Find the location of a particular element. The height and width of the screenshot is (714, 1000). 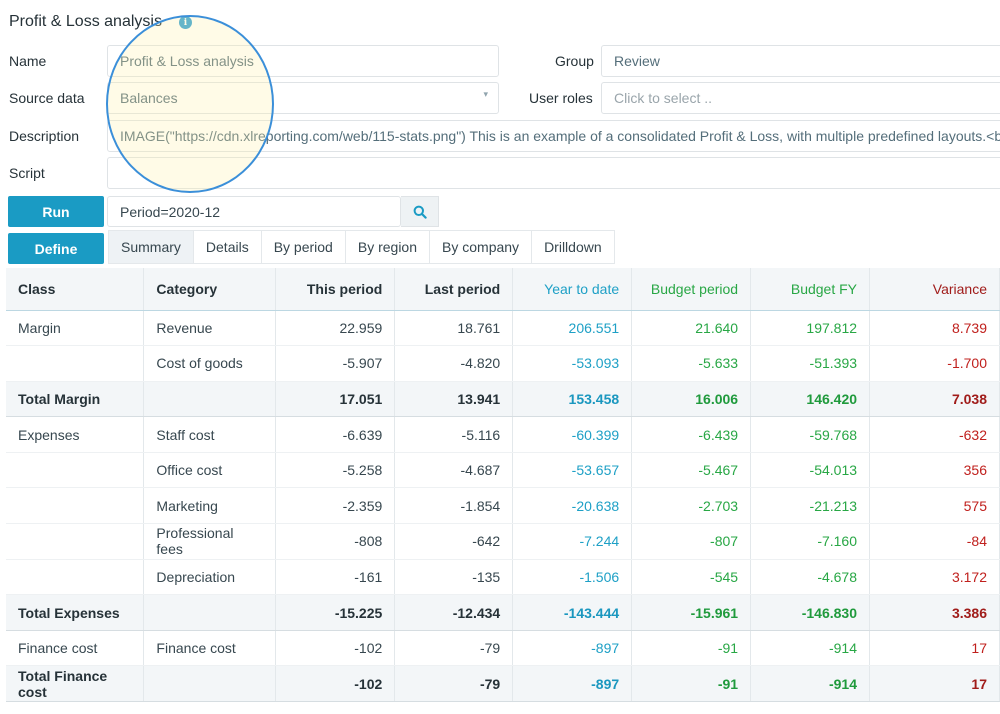

table-cell: -808 is located at coordinates (335, 541).